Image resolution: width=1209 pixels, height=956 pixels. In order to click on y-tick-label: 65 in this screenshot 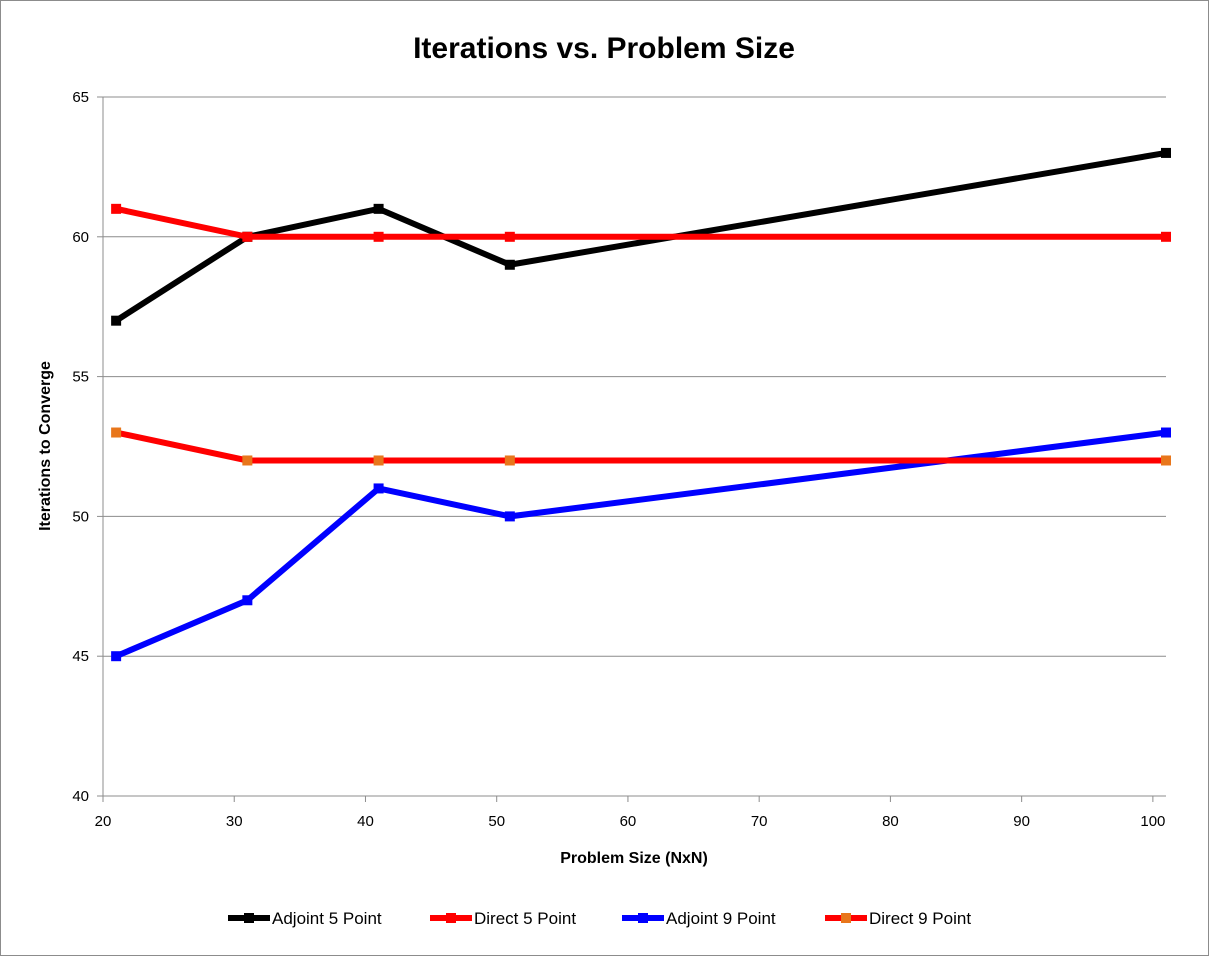, I will do `click(80, 97)`.